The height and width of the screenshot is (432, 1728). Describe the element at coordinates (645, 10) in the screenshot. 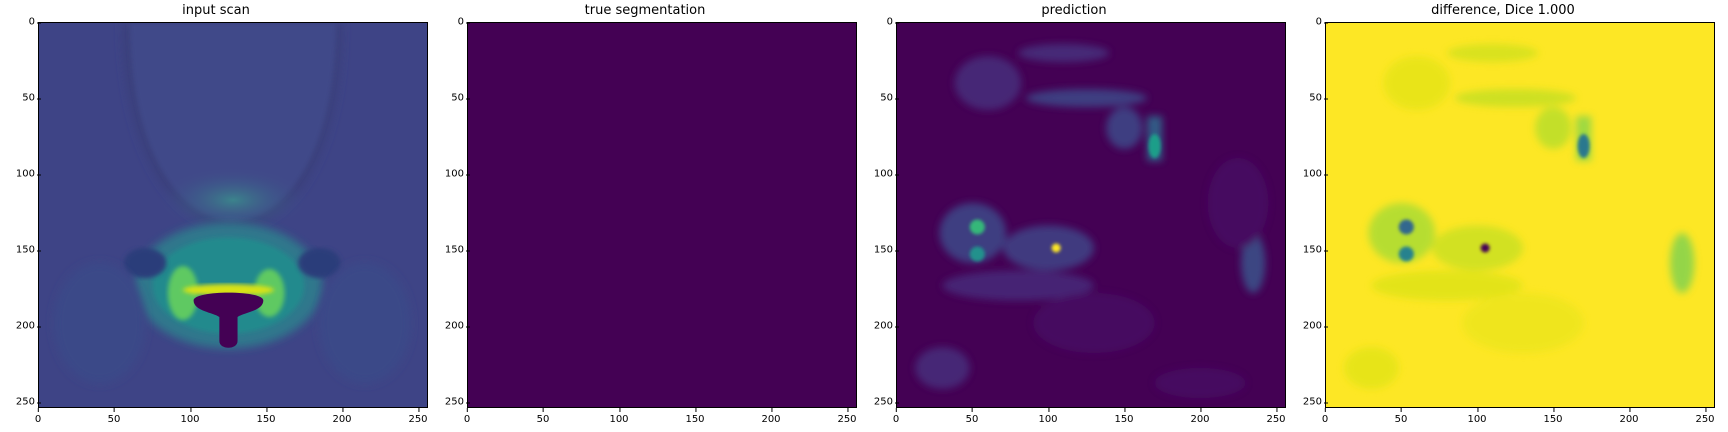

I see `panel-title: true segmentation` at that location.